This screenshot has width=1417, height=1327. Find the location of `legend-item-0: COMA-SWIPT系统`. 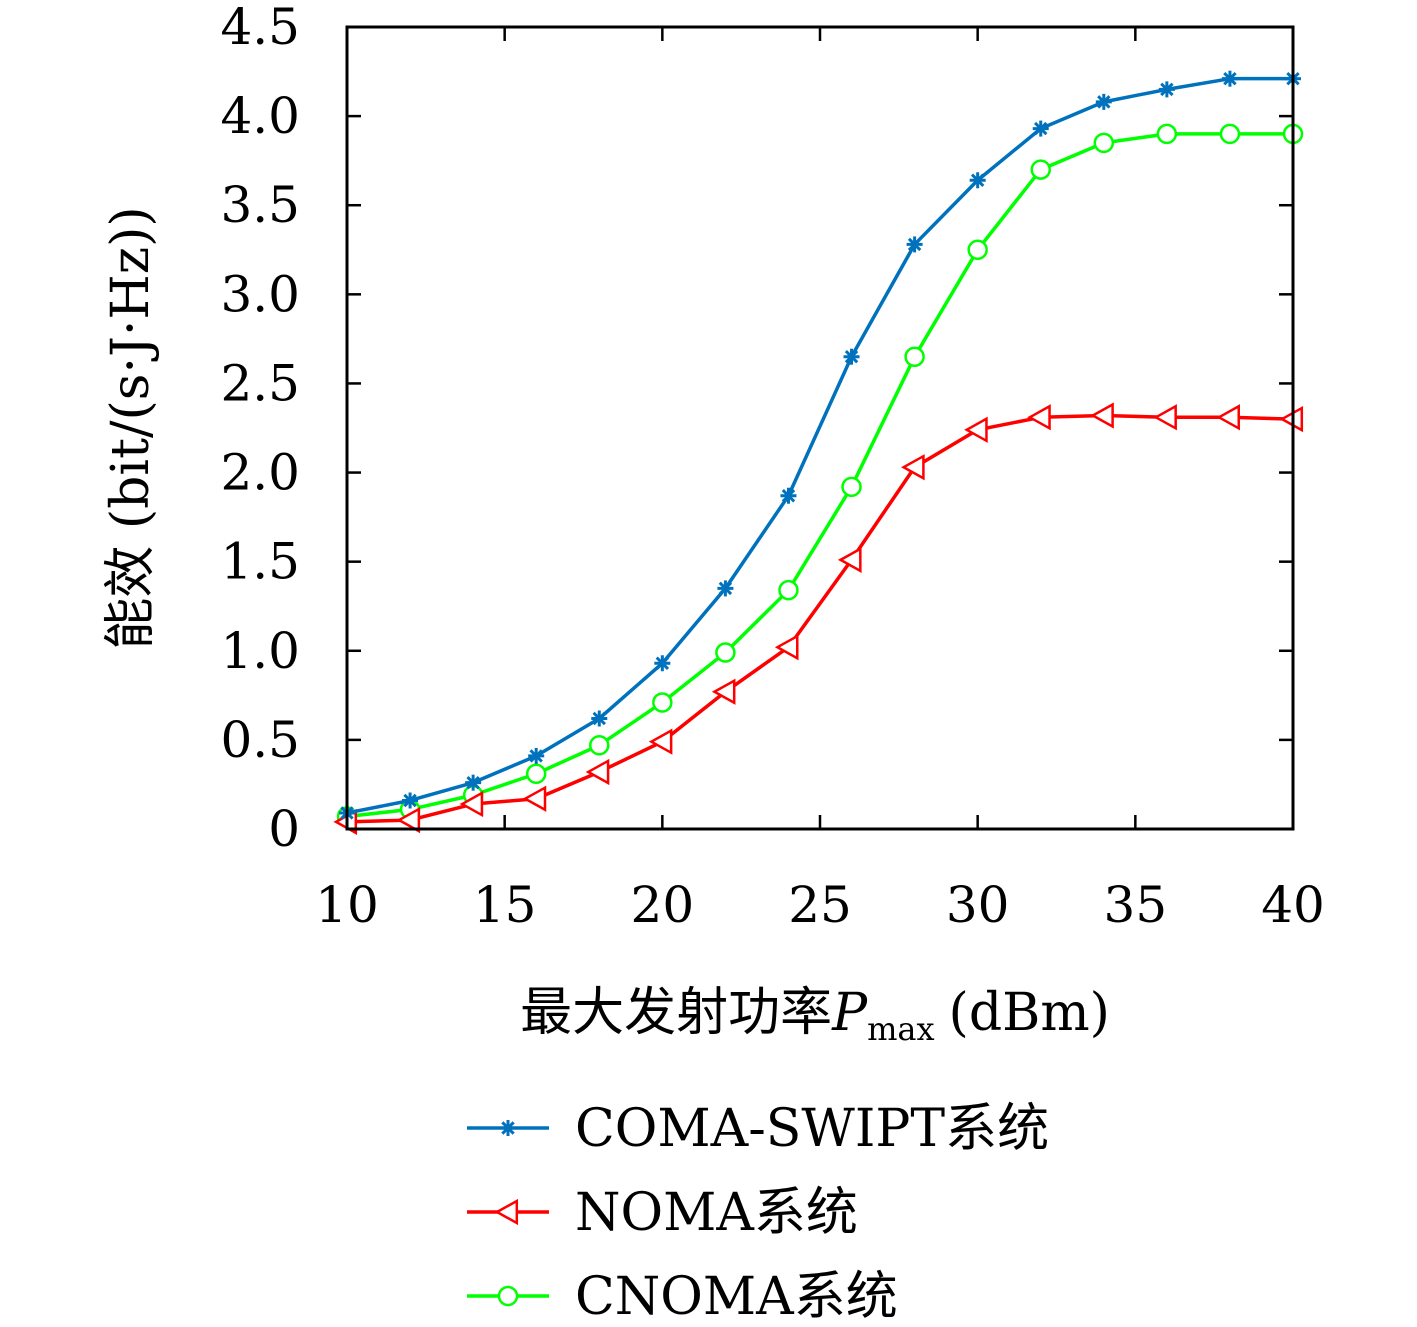

legend-item-0: COMA-SWIPT系统 is located at coordinates (758, 1129).